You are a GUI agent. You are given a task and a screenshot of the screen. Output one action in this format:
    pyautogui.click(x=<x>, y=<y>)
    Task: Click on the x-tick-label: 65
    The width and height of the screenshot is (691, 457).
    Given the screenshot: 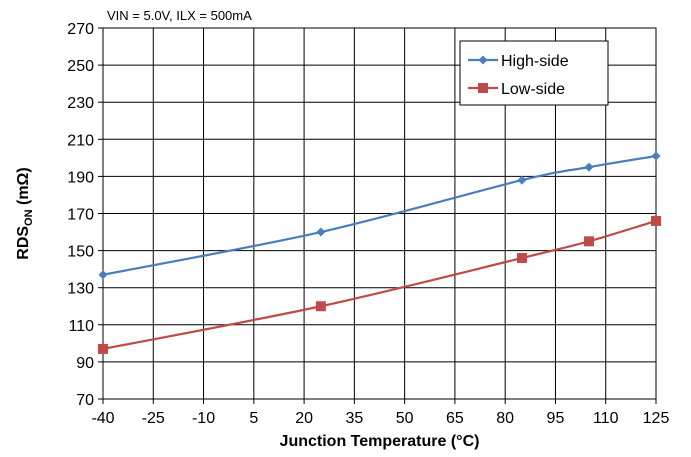 What is the action you would take?
    pyautogui.click(x=455, y=418)
    